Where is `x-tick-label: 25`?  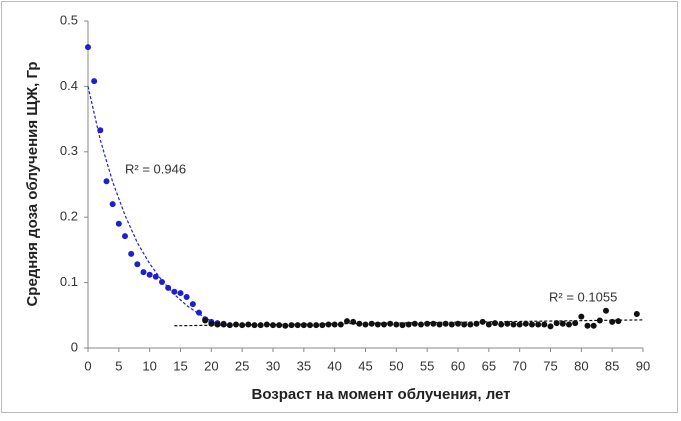 x-tick-label: 25 is located at coordinates (242, 365).